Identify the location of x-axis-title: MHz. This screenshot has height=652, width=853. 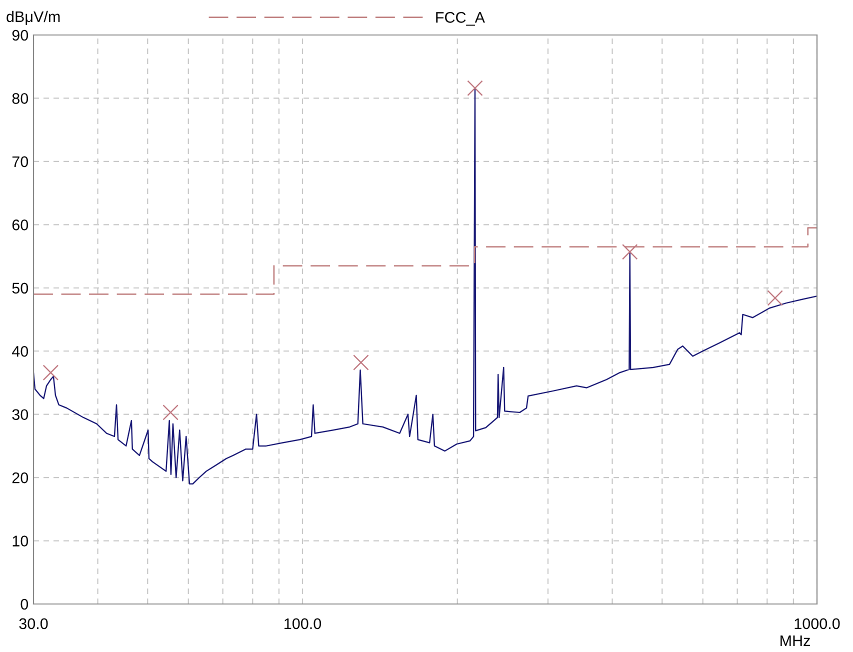
(795, 640).